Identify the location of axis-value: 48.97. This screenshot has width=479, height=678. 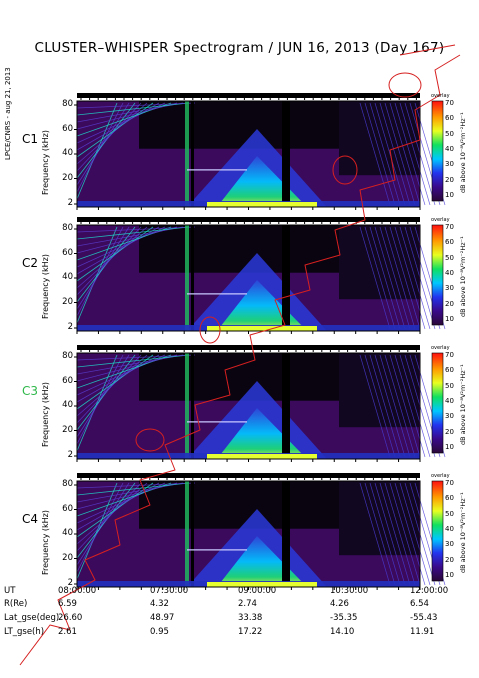
(162, 618).